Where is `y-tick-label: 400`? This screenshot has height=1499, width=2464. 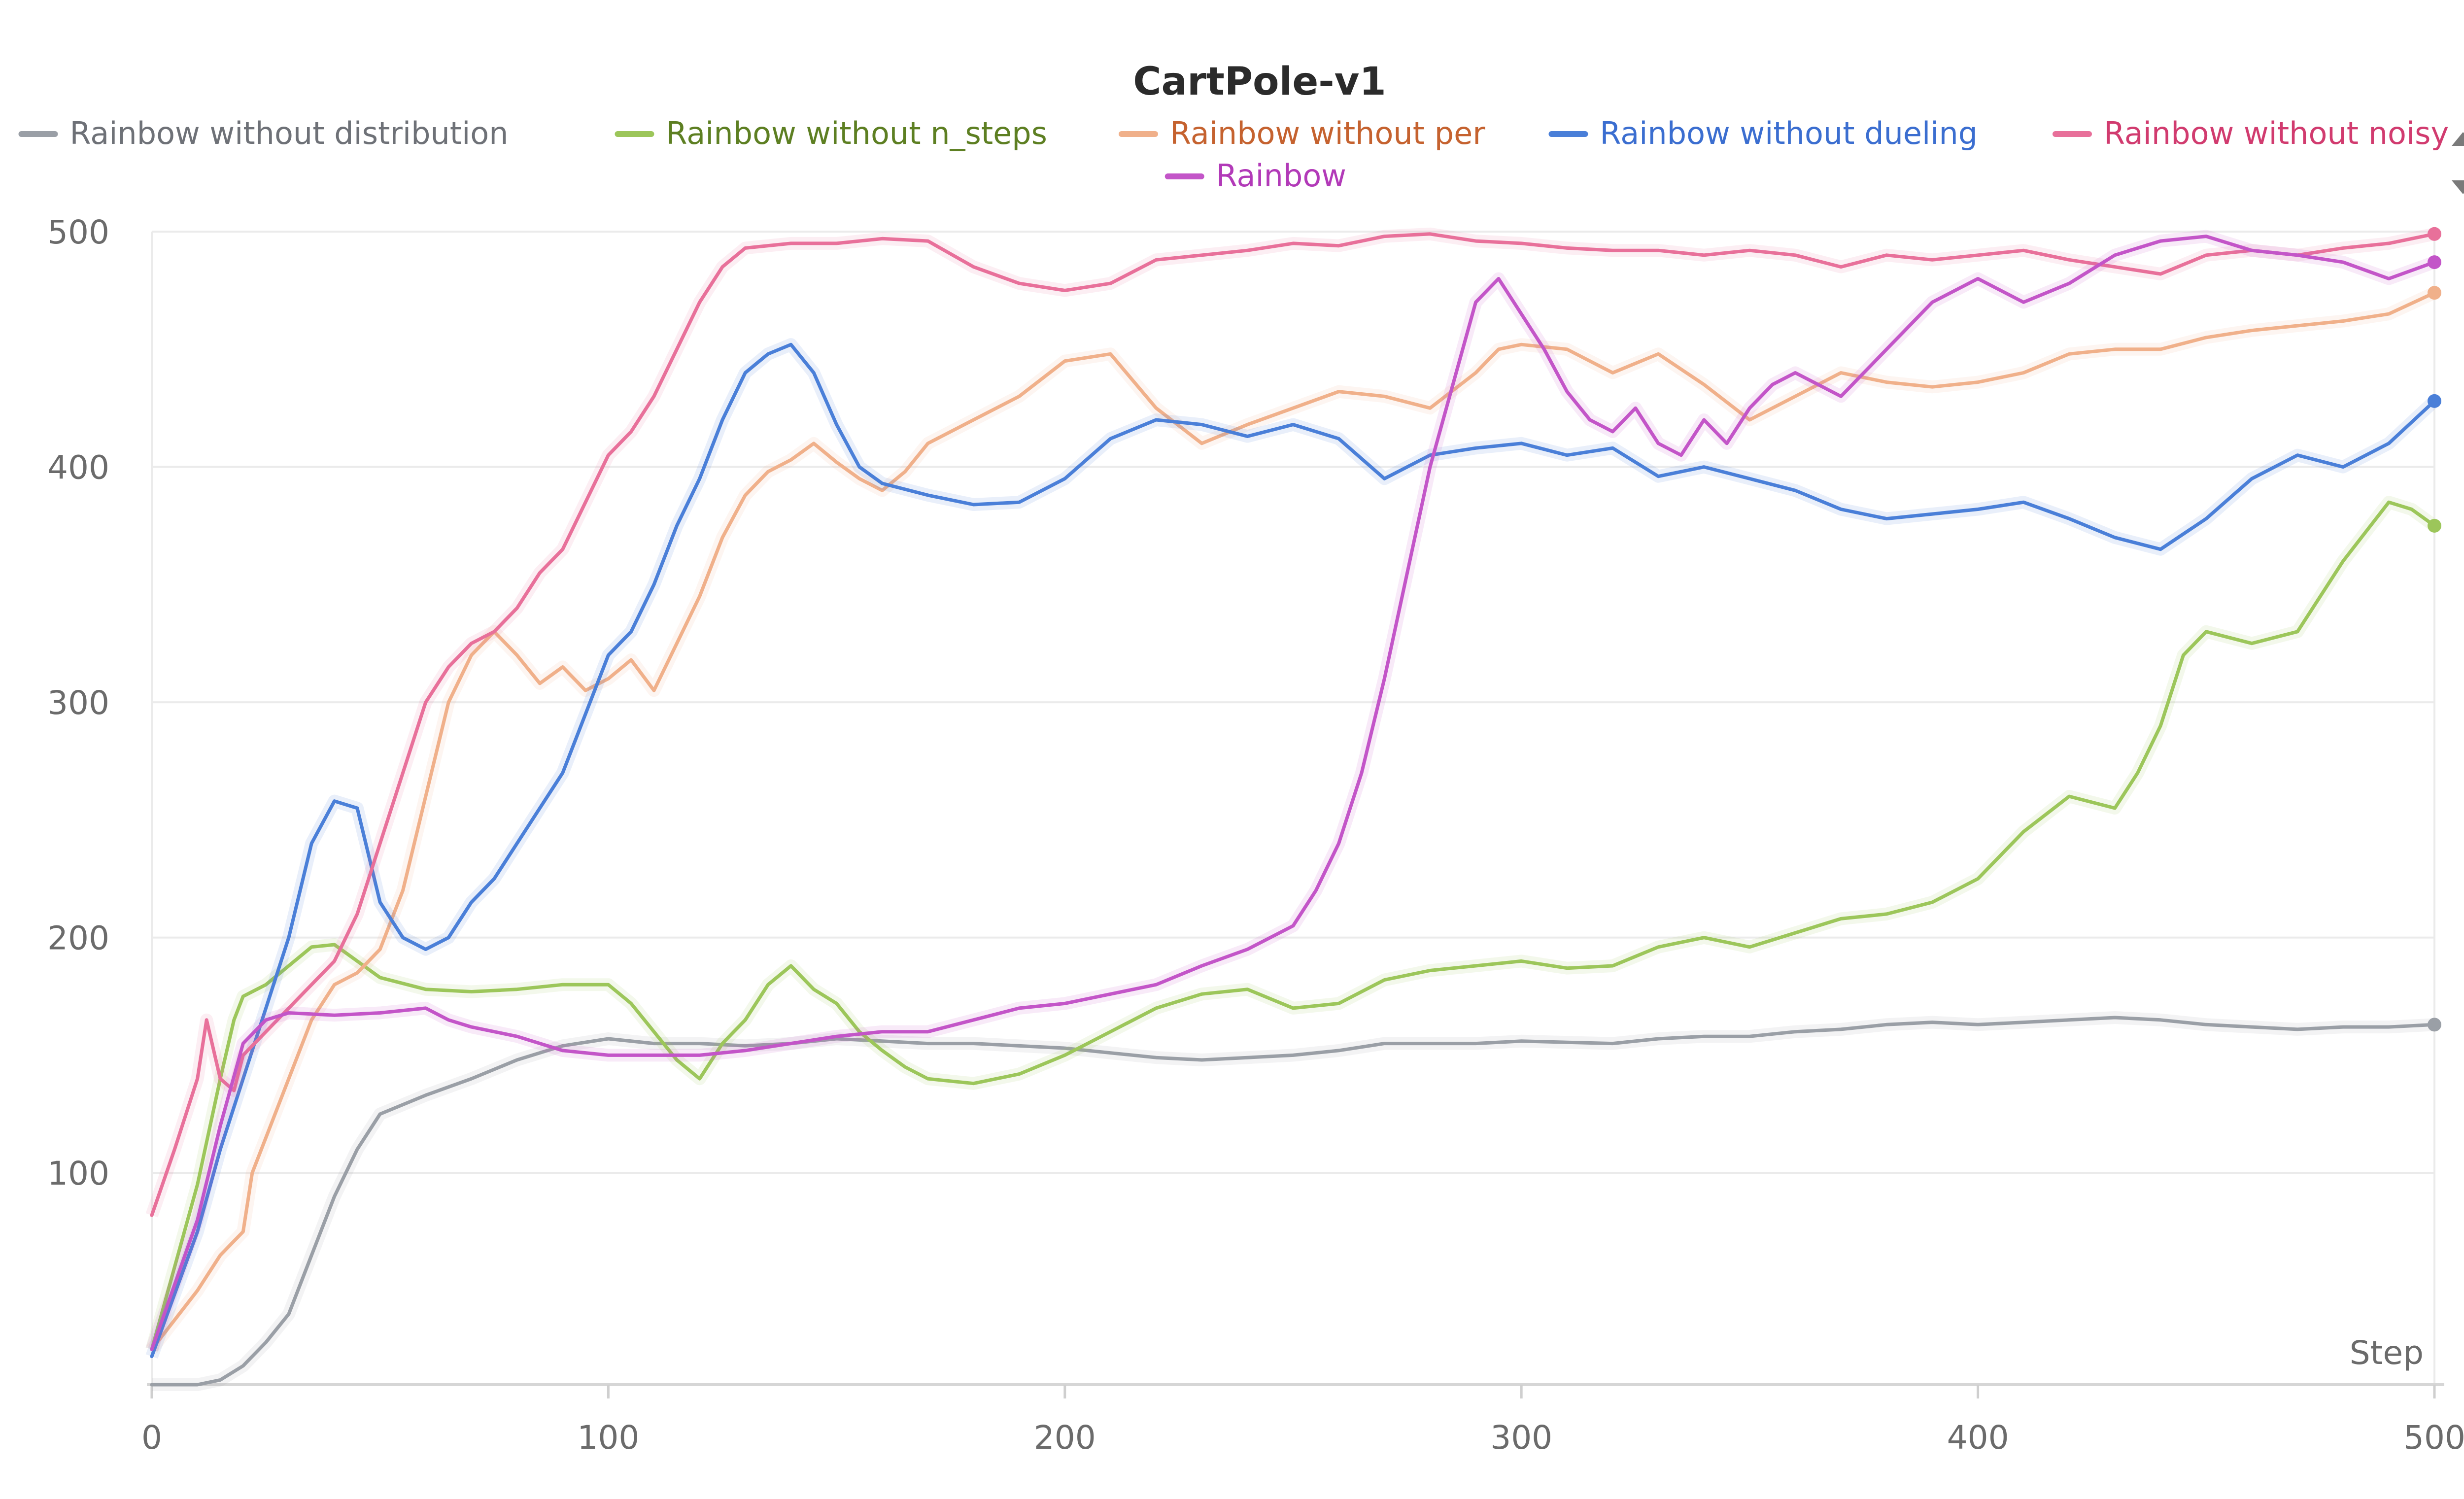
y-tick-label: 400 is located at coordinates (78, 468).